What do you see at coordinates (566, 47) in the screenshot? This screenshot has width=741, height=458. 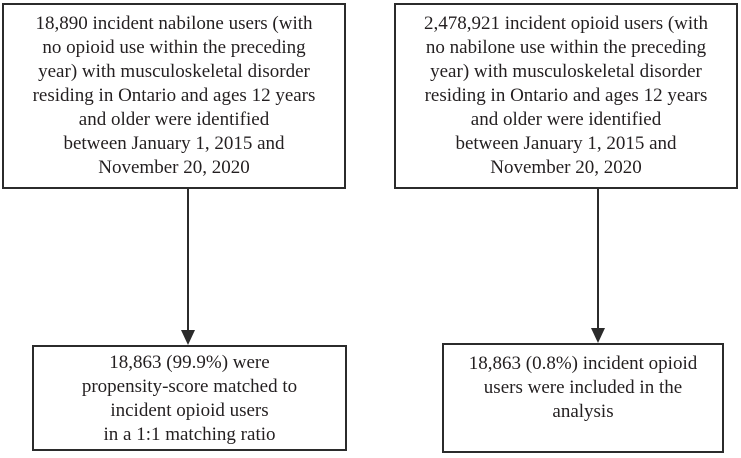 I see `box-text-line: no nabilone use within the preceding` at bounding box center [566, 47].